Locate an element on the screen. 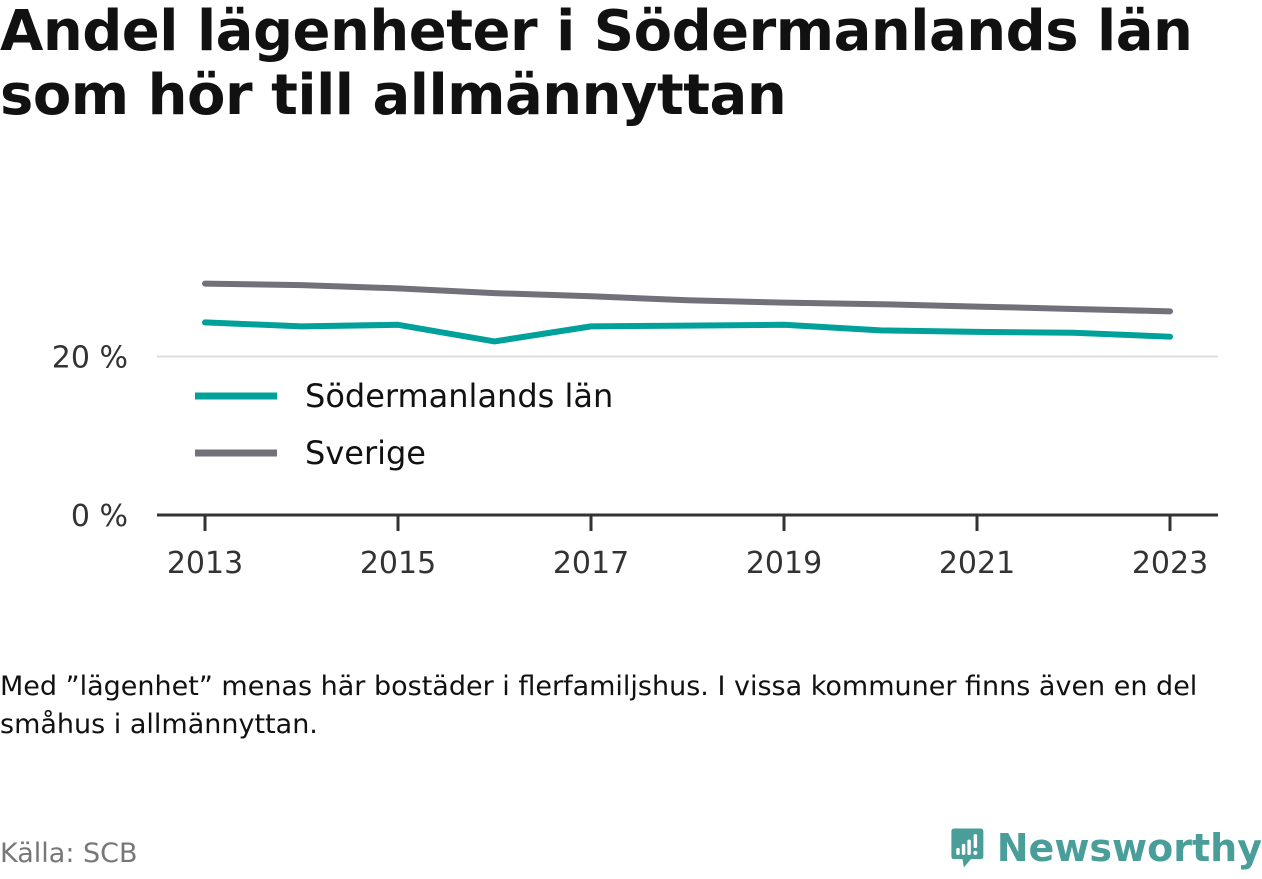 The width and height of the screenshot is (1262, 879). legend-label: Södermanlands län is located at coordinates (459, 396).